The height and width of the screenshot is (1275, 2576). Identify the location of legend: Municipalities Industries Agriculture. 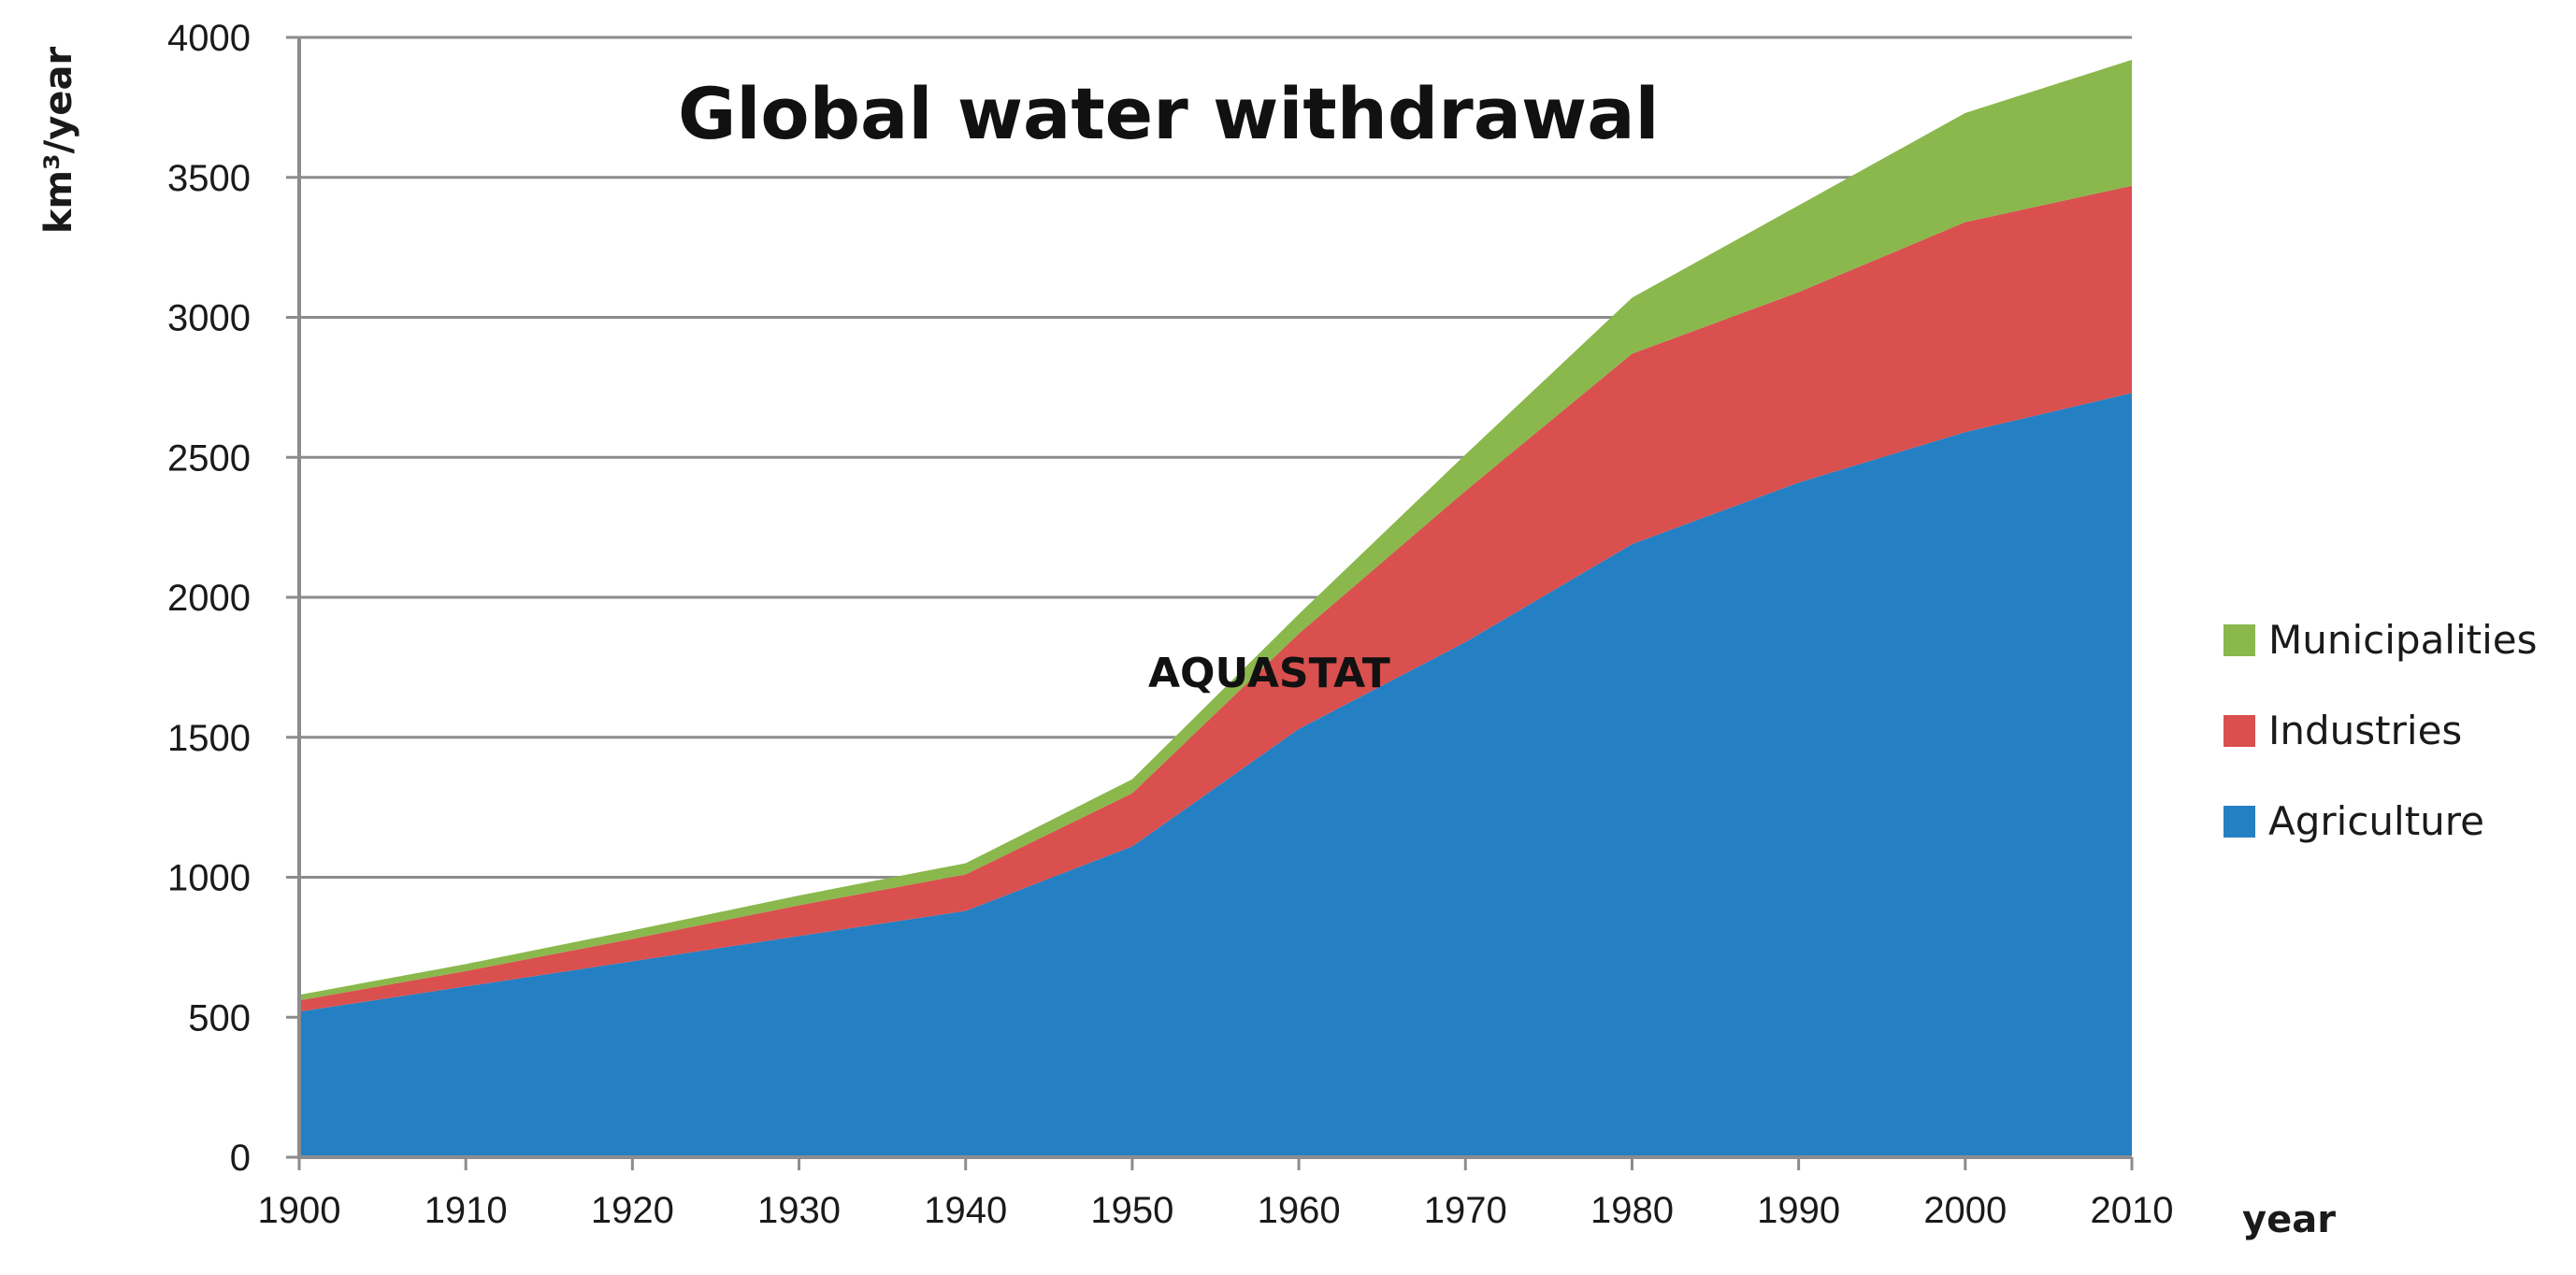
(2381, 730).